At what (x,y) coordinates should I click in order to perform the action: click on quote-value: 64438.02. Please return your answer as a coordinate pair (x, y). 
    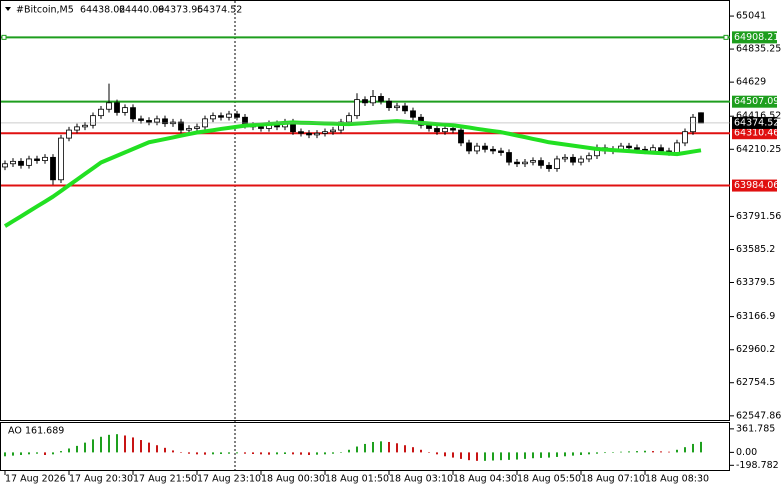
    Looking at the image, I should click on (102, 10).